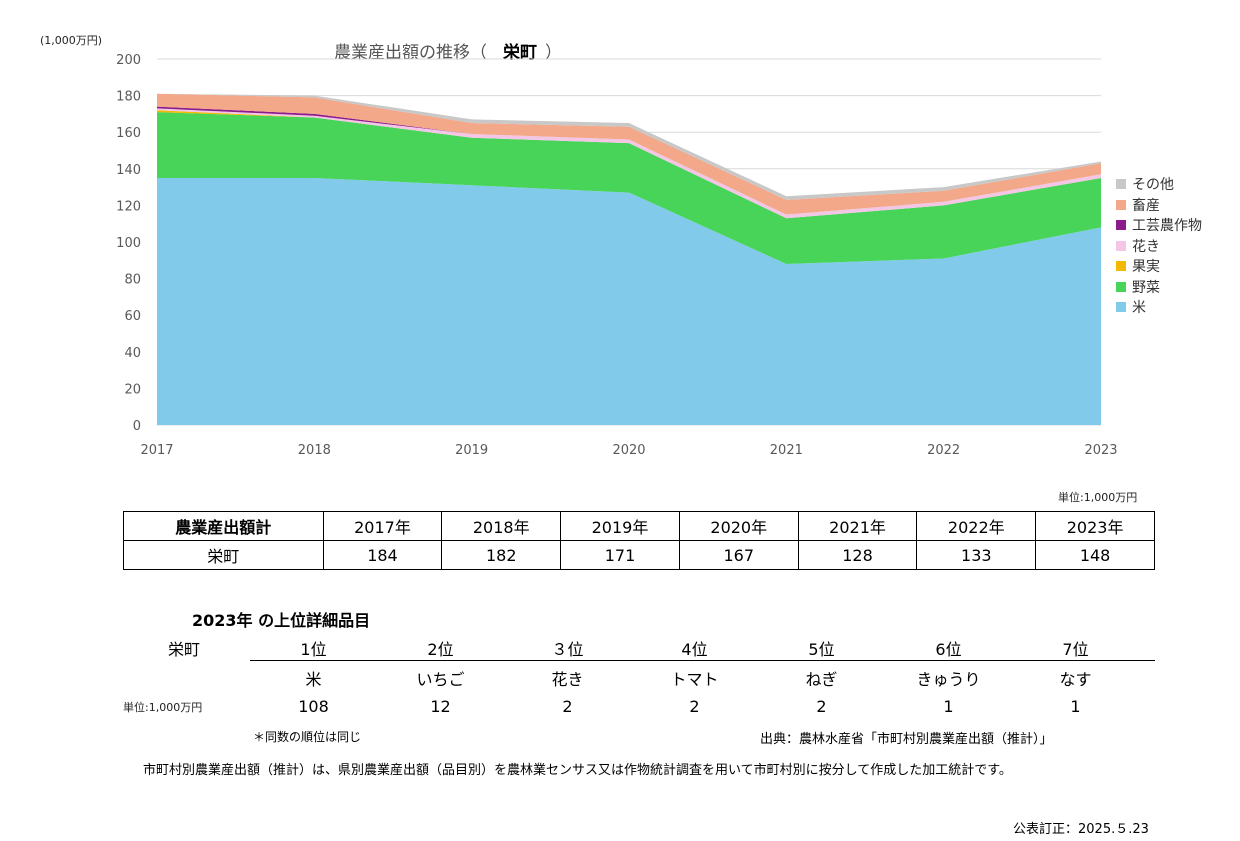 The height and width of the screenshot is (841, 1240). I want to click on totals-year-header: 2020年, so click(738, 526).